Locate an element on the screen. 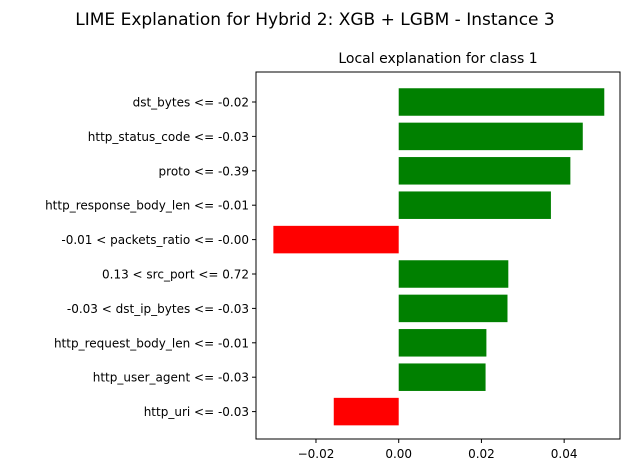 This screenshot has width=630, height=475. y-tick-label-7: http_request_body_len <= -0.01 is located at coordinates (151, 343).